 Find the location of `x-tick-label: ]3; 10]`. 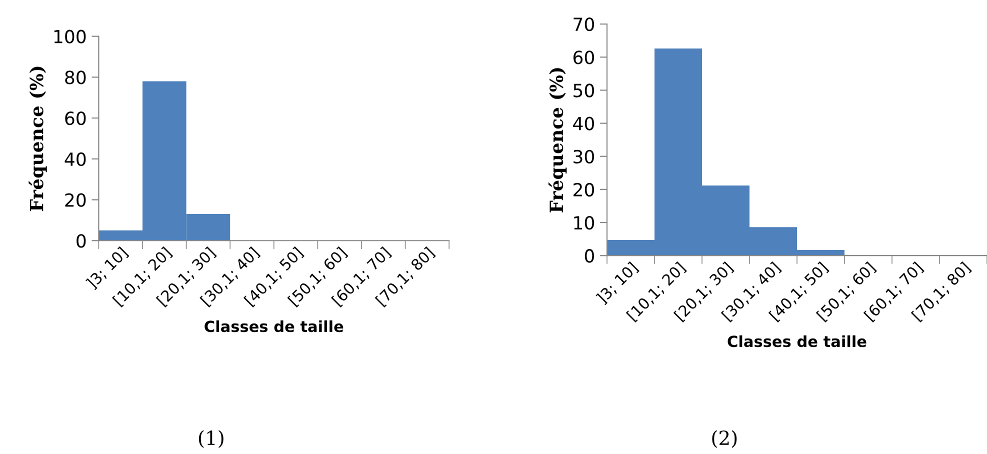

x-tick-label: ]3; 10] is located at coordinates (618, 283).